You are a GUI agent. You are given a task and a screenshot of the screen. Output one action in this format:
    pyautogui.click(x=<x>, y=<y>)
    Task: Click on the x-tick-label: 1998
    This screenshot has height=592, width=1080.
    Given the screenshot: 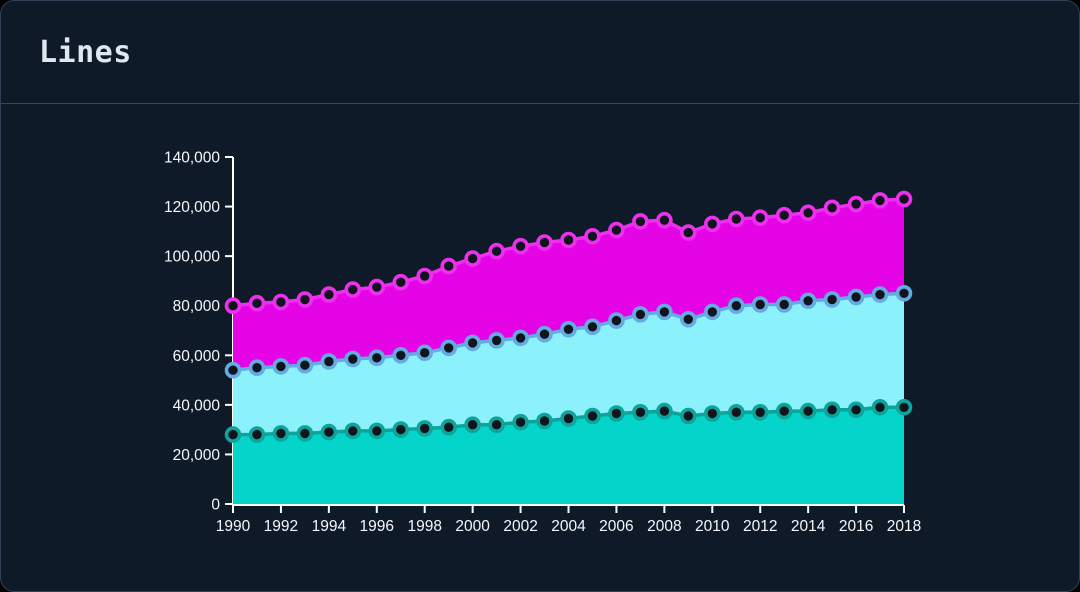 What is the action you would take?
    pyautogui.click(x=424, y=526)
    